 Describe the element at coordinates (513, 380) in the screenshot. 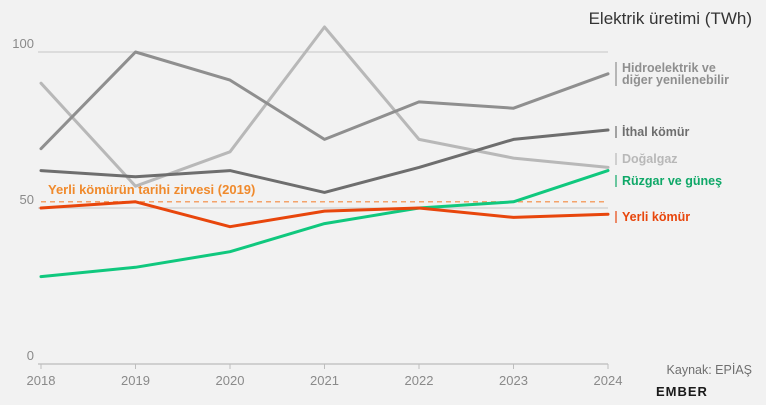

I see `x-tick-label: 2023` at that location.